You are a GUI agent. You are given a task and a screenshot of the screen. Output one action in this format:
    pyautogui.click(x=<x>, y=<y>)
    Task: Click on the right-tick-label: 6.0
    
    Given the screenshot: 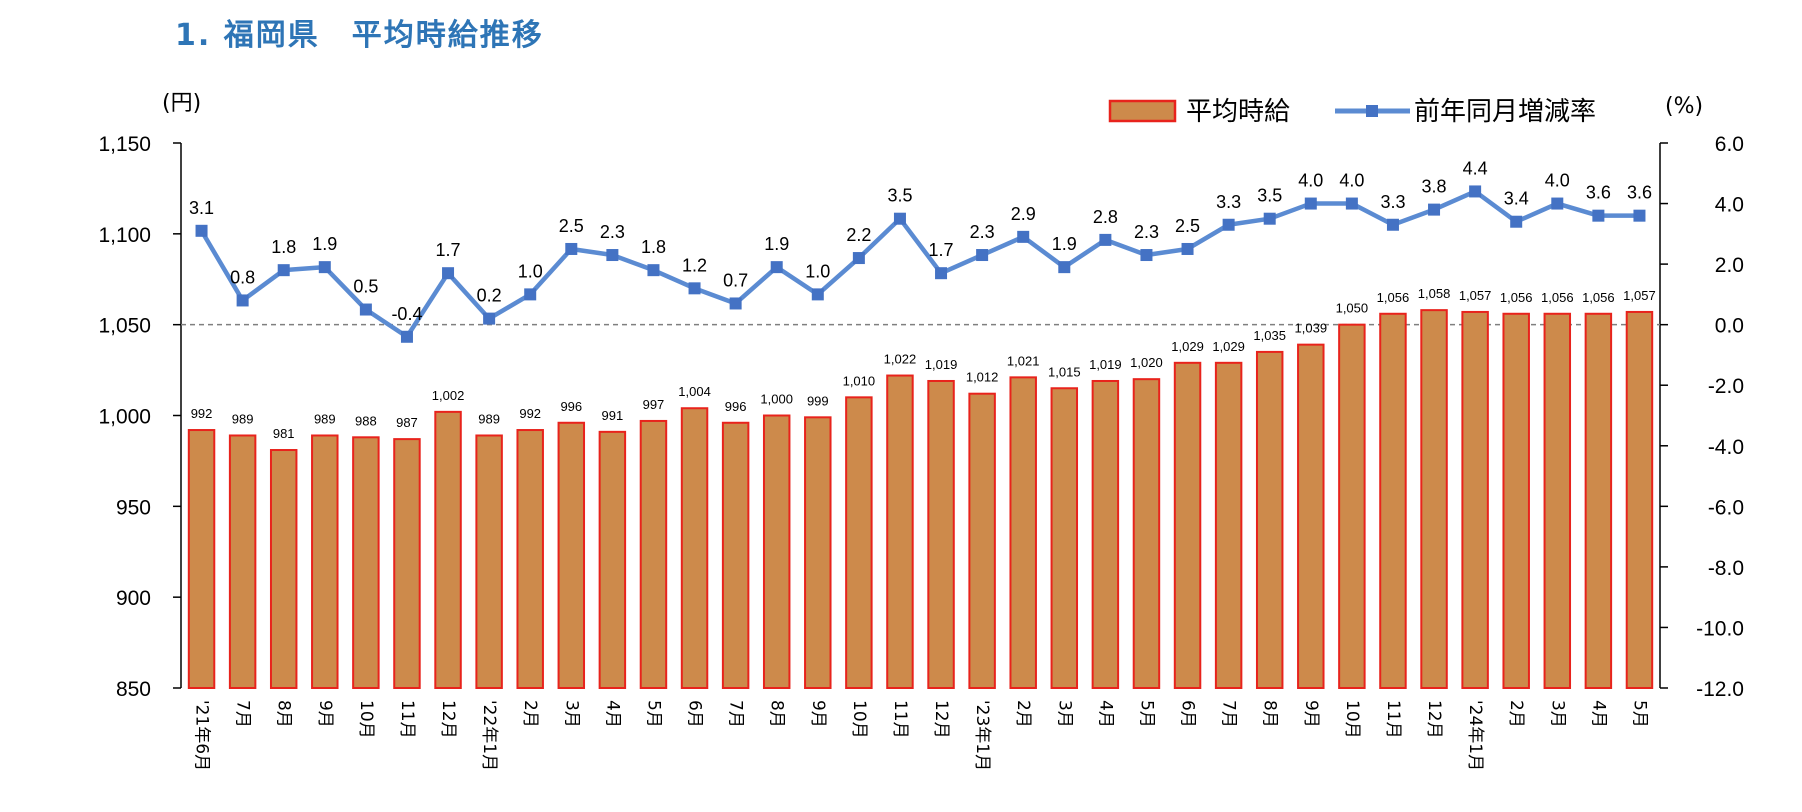 What is the action you would take?
    pyautogui.click(x=1729, y=144)
    